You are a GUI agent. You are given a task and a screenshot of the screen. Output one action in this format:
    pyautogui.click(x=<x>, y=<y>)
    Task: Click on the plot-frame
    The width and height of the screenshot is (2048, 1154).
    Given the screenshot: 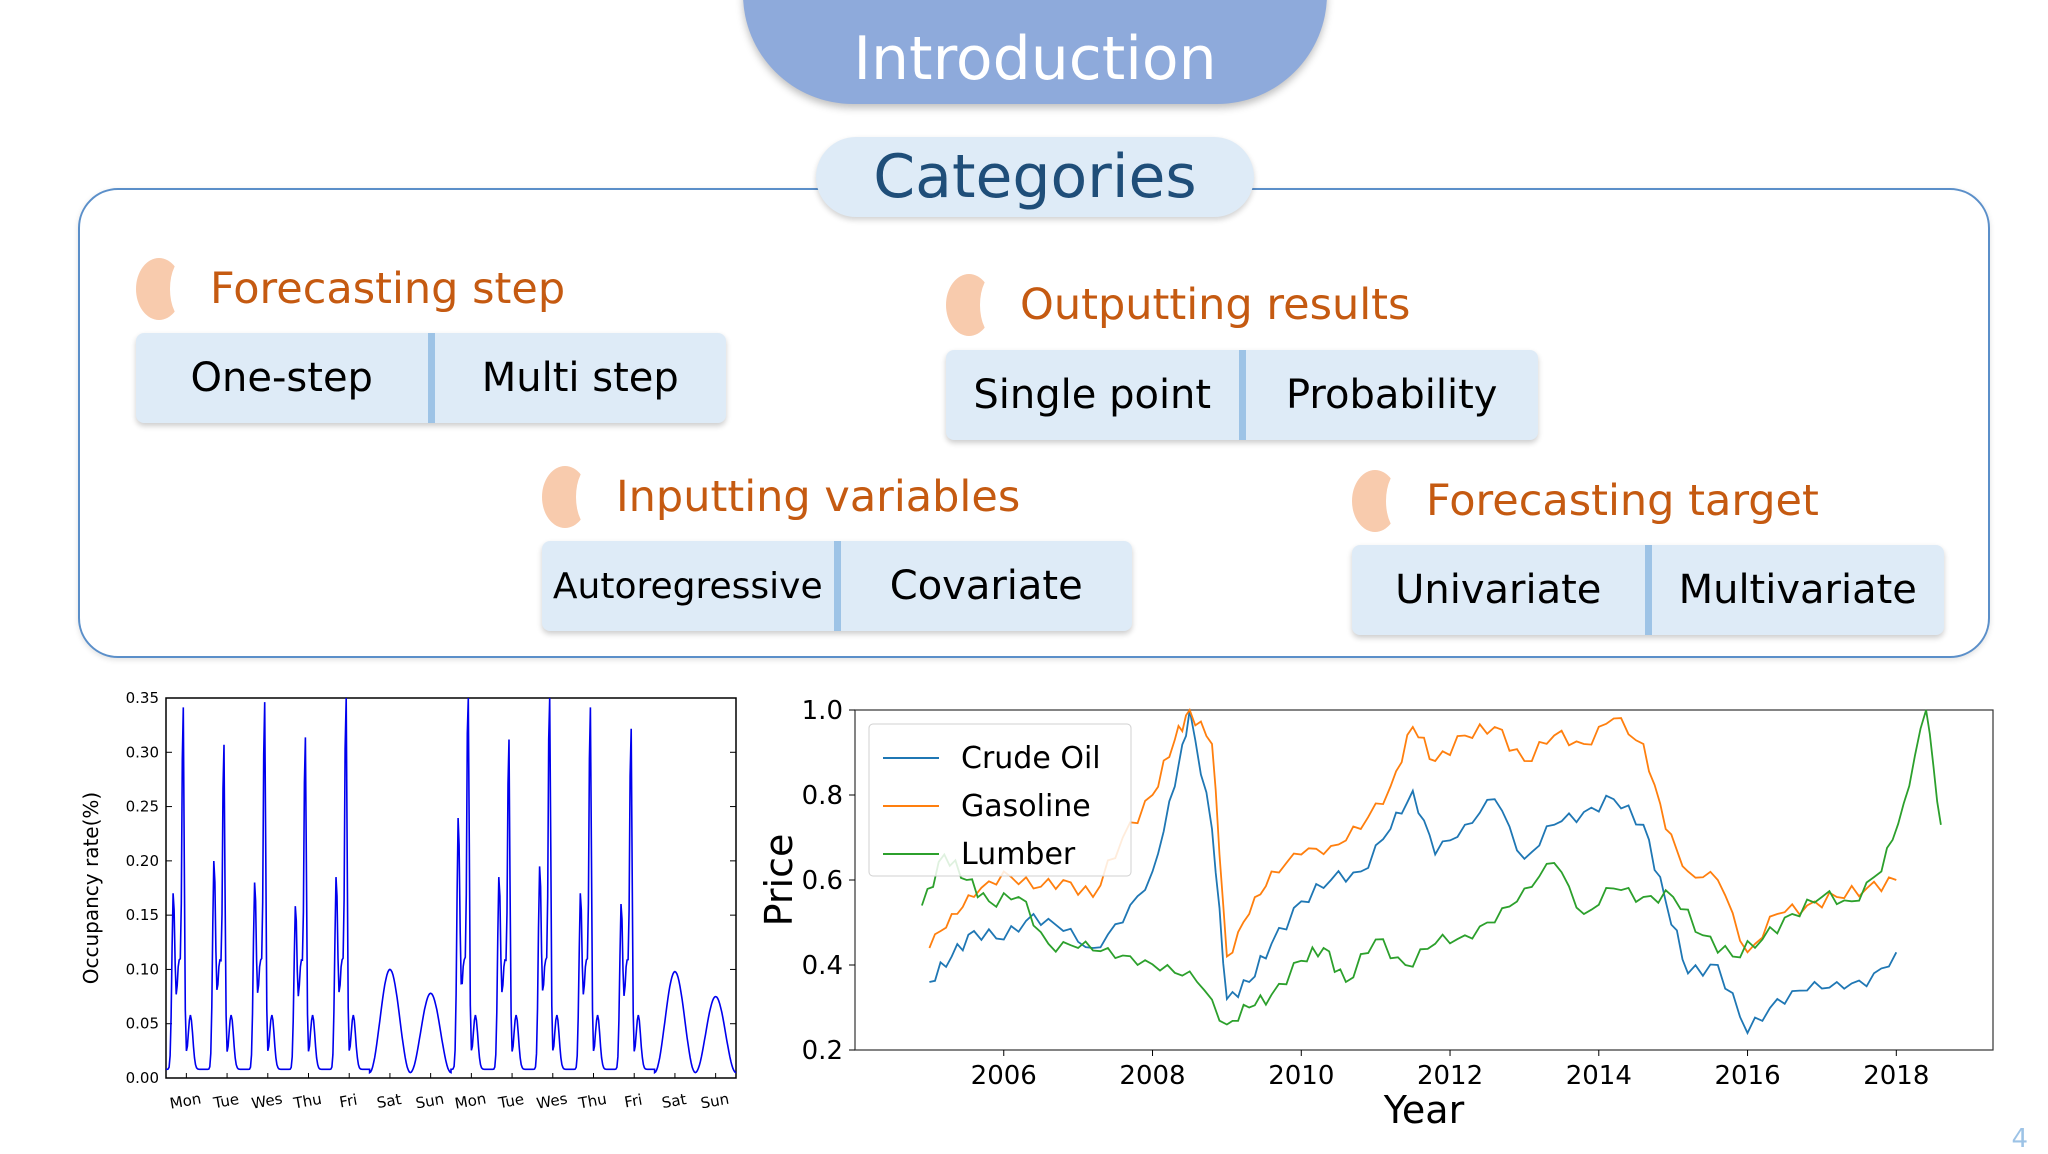 What is the action you would take?
    pyautogui.click(x=451, y=888)
    